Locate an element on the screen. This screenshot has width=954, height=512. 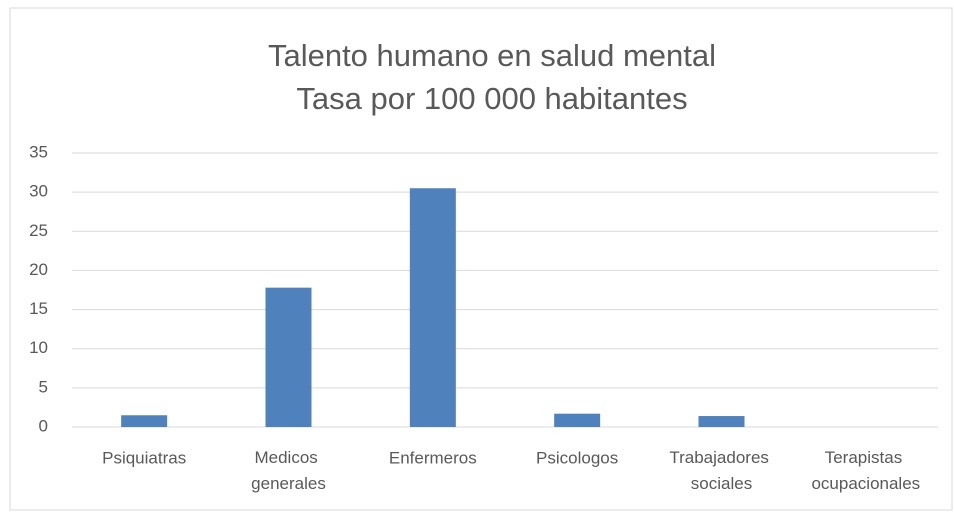
chart-title: Talento humano en salud mental is located at coordinates (492, 55).